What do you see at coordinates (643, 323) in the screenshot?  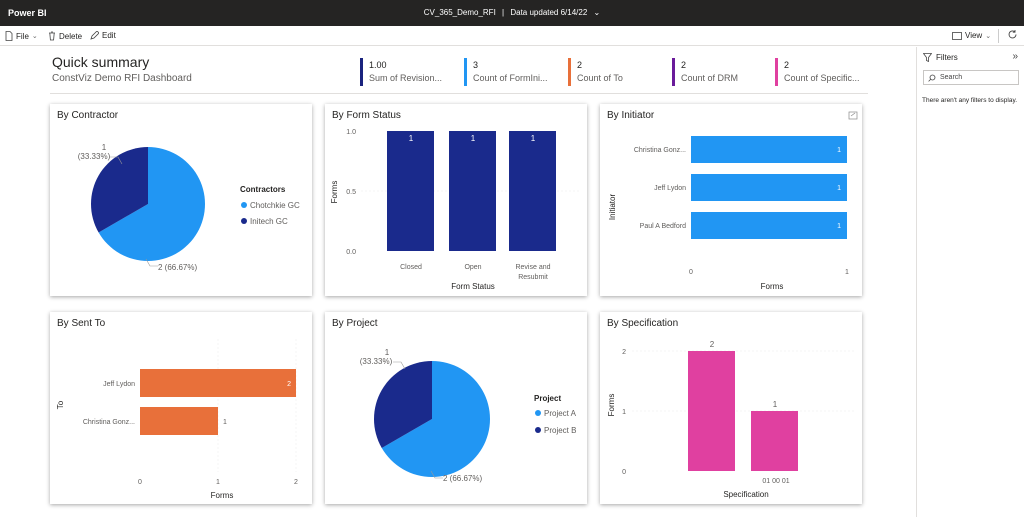 I see `chart-title: By Specification` at bounding box center [643, 323].